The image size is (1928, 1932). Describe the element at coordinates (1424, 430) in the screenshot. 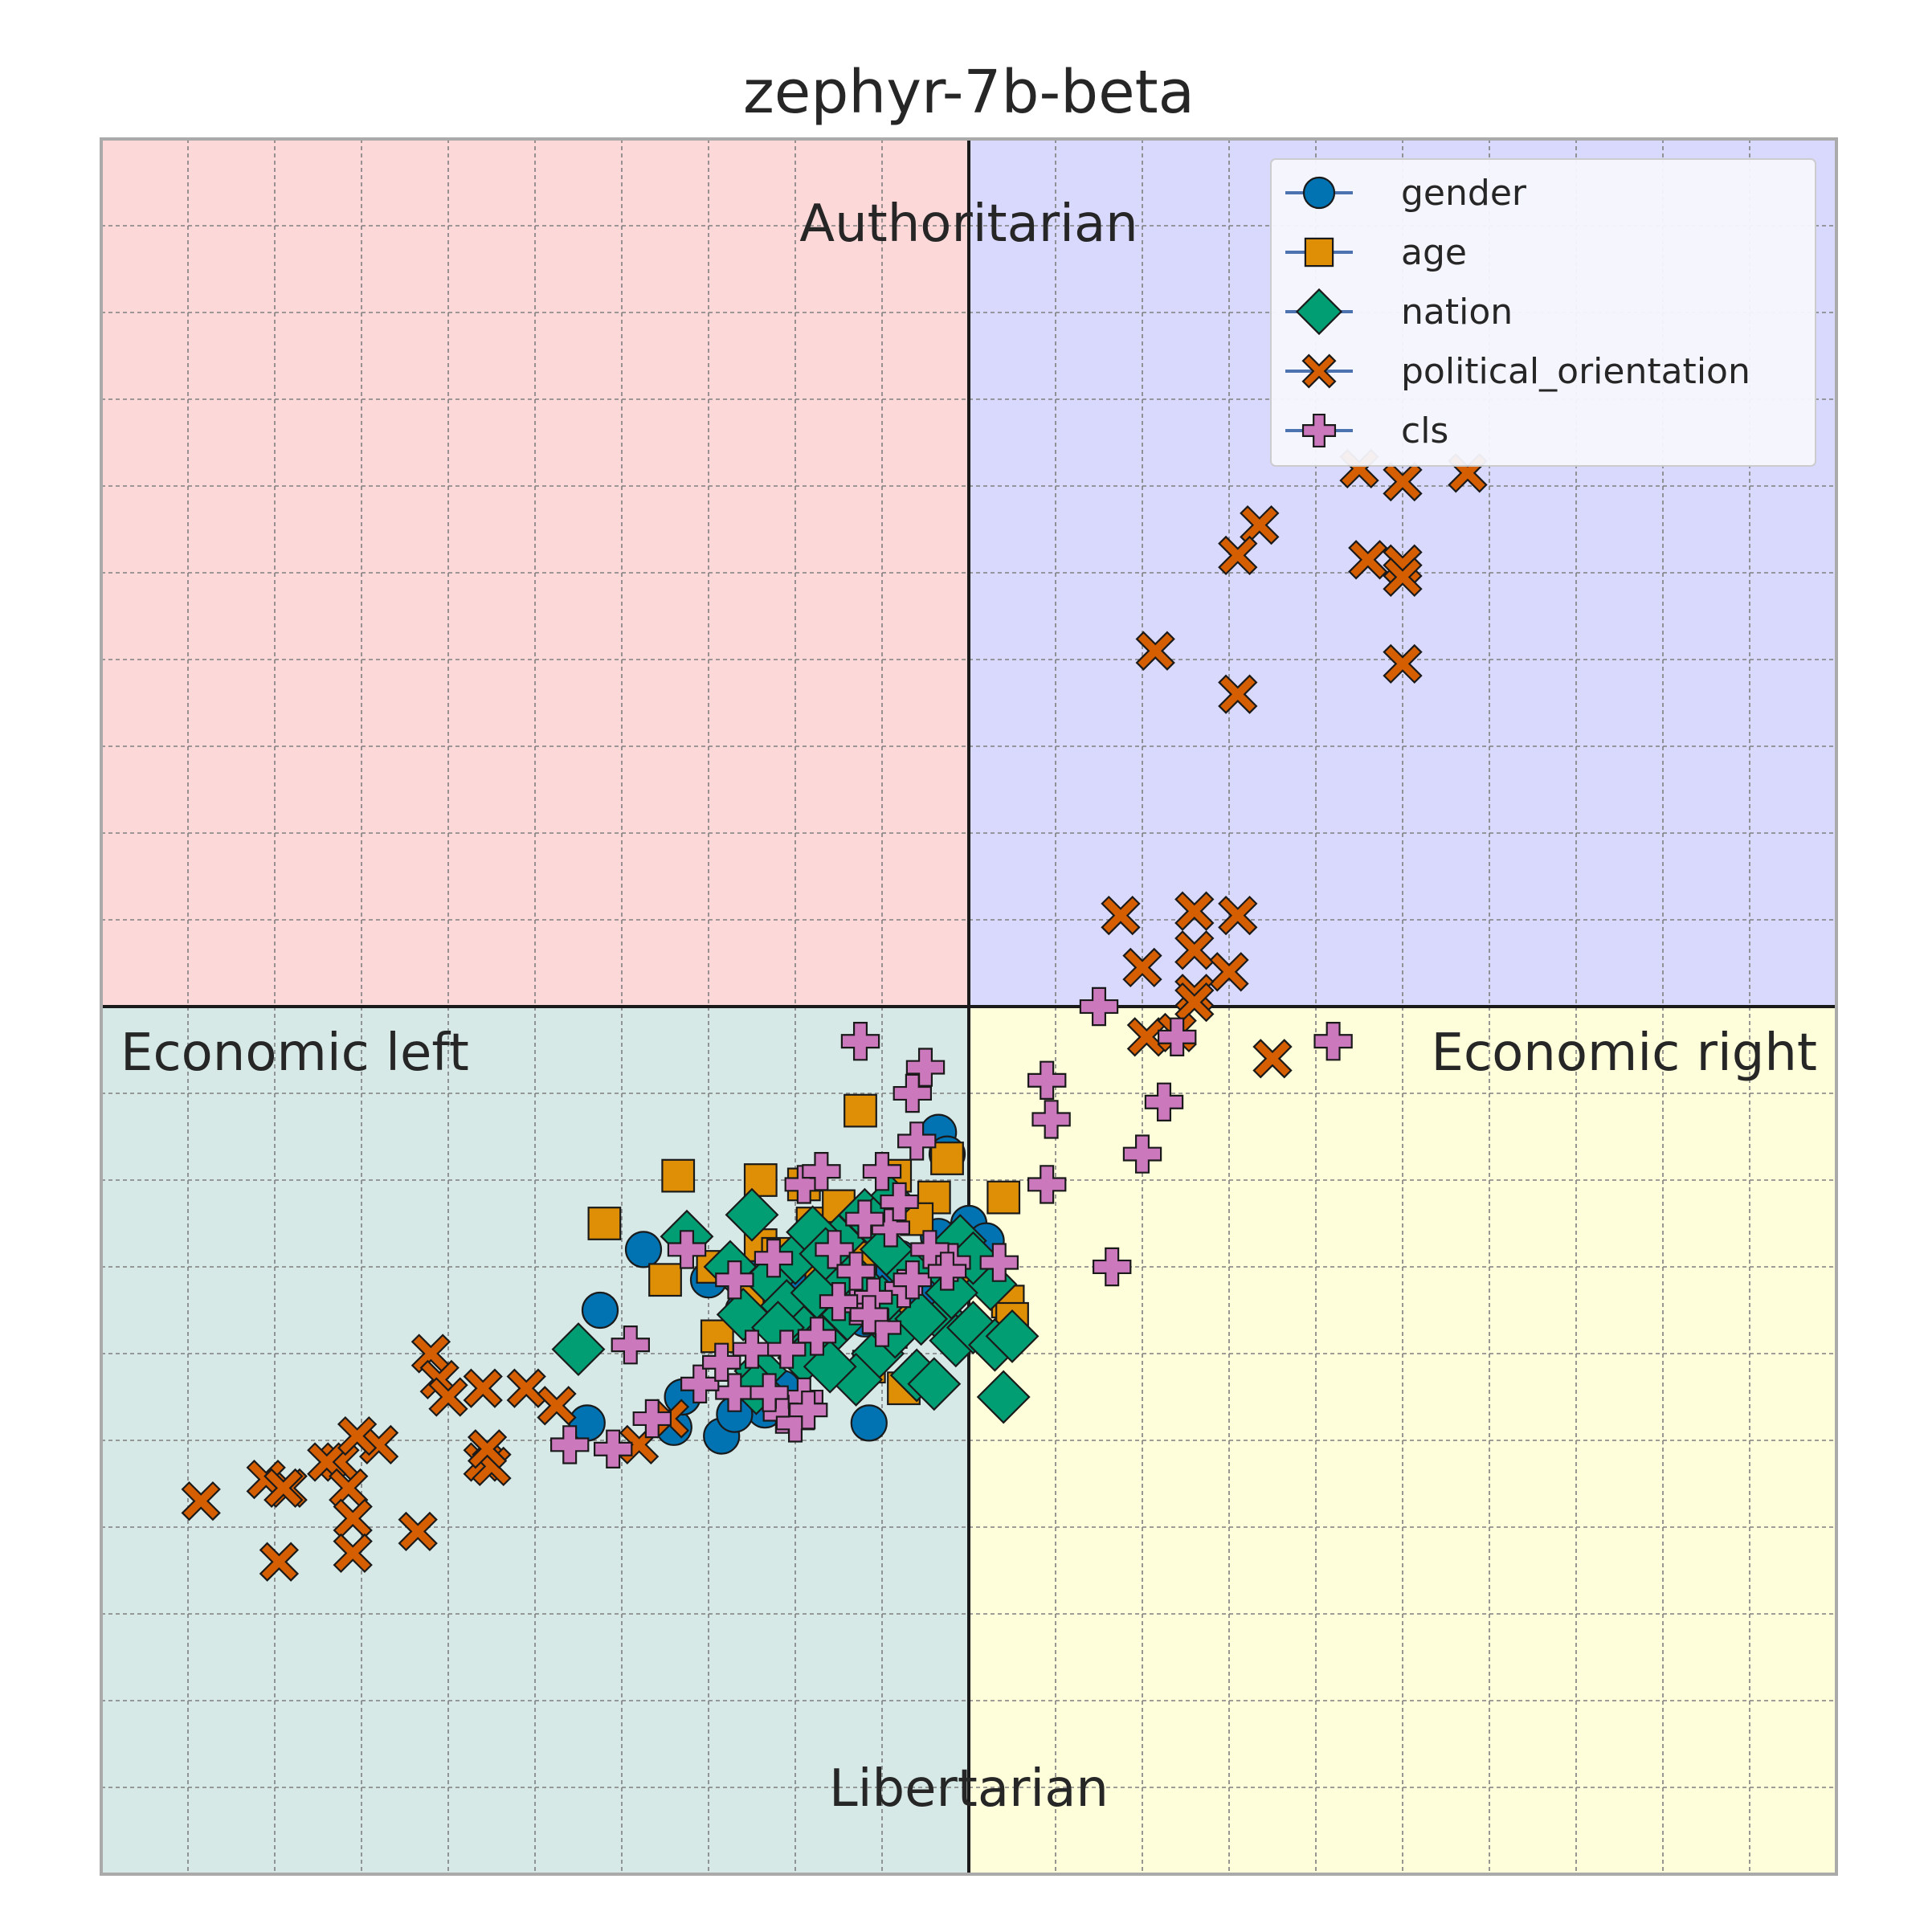

I see `legend-label: cls` at that location.